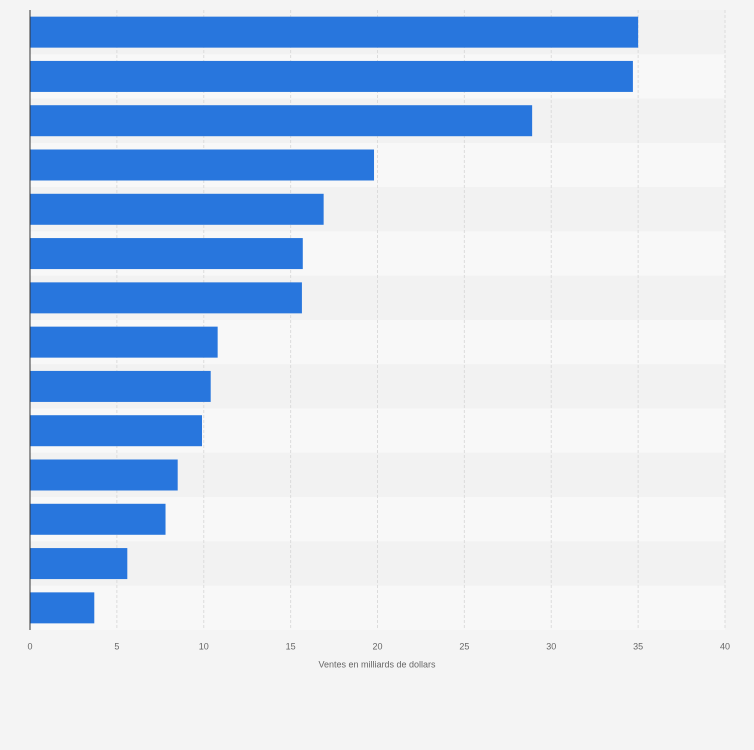 Image resolution: width=754 pixels, height=750 pixels. What do you see at coordinates (291, 646) in the screenshot?
I see `x-tick-label: 15` at bounding box center [291, 646].